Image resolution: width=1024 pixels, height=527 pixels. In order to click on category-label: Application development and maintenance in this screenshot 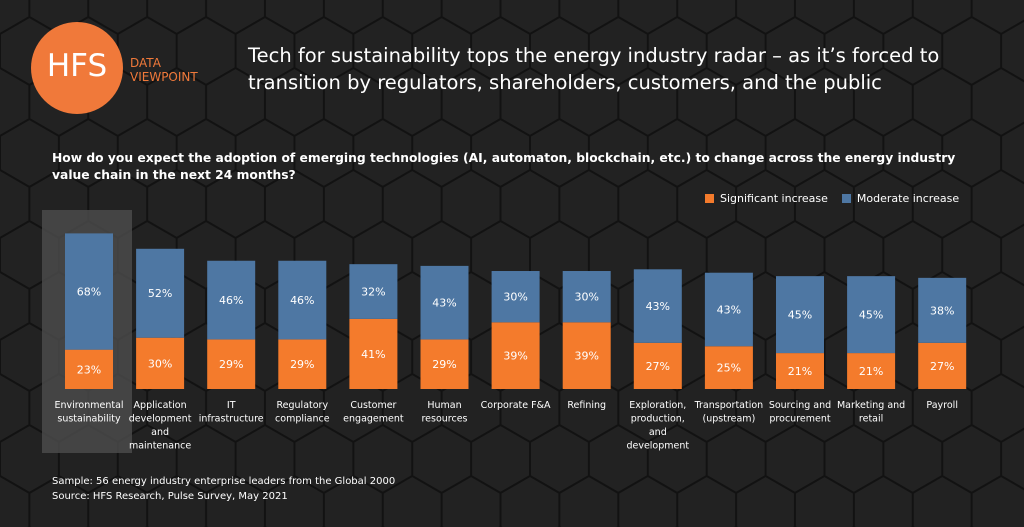, I will do `click(160, 426)`.